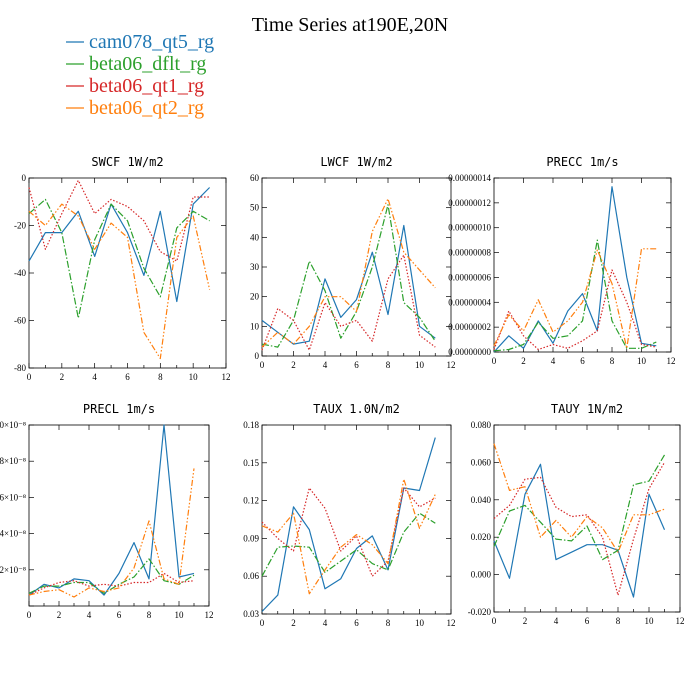 The width and height of the screenshot is (700, 700). What do you see at coordinates (481, 425) in the screenshot?
I see `y-tick-label: 0.080` at bounding box center [481, 425].